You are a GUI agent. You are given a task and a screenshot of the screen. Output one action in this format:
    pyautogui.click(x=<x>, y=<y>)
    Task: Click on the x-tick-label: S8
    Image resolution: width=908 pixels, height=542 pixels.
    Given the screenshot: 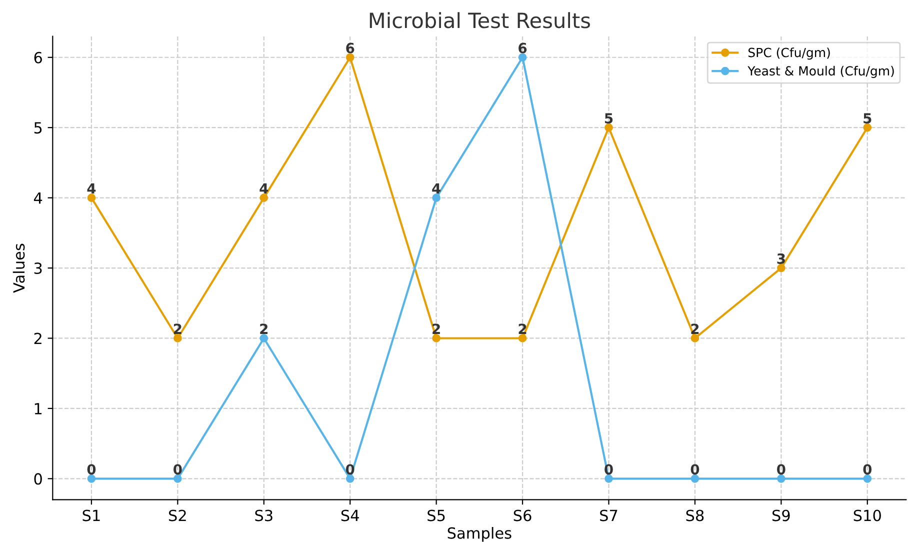 What is the action you would take?
    pyautogui.click(x=695, y=516)
    